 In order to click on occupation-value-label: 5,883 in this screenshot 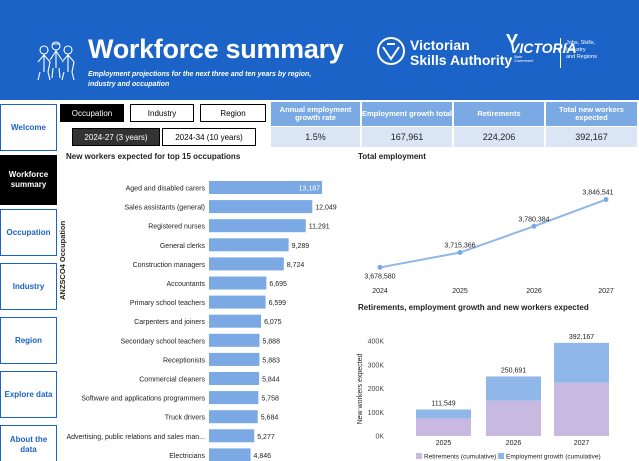, I will do `click(271, 360)`.